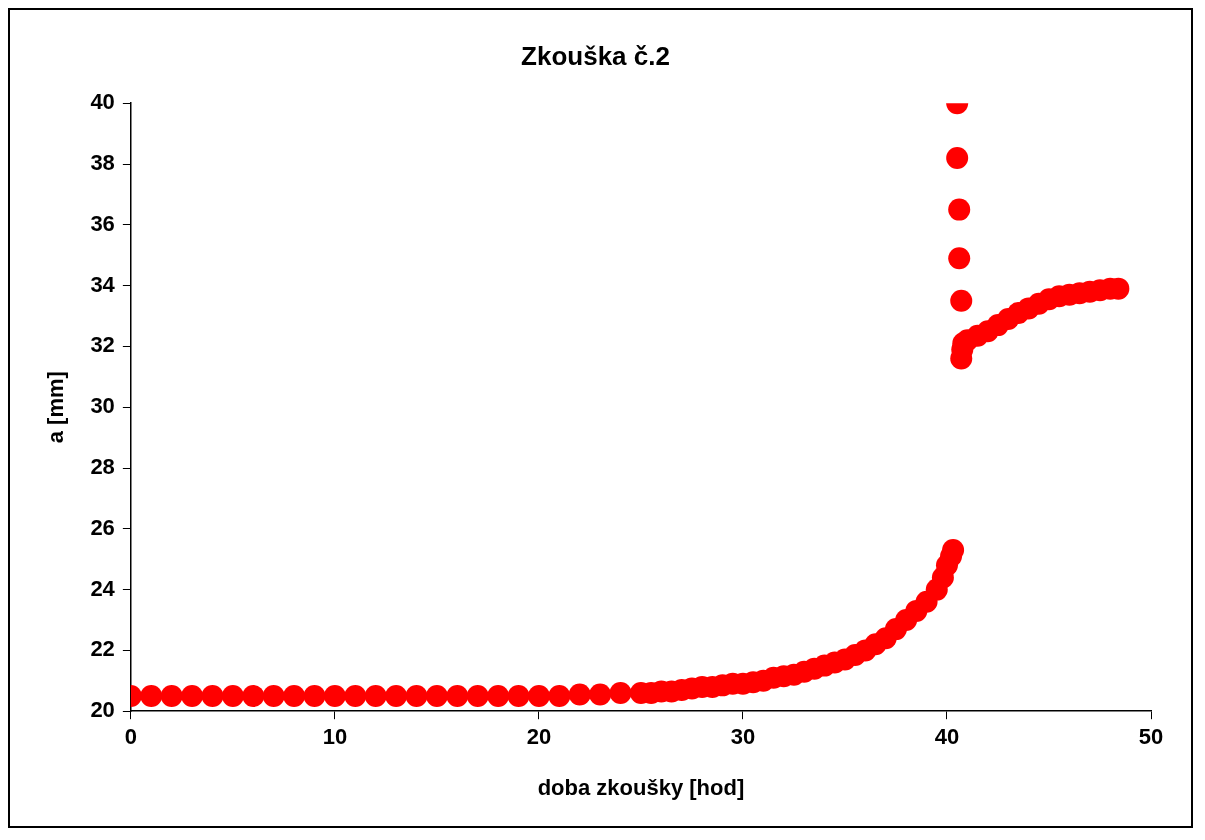  Describe the element at coordinates (102, 406) in the screenshot. I see `y-tick-label: 30` at that location.